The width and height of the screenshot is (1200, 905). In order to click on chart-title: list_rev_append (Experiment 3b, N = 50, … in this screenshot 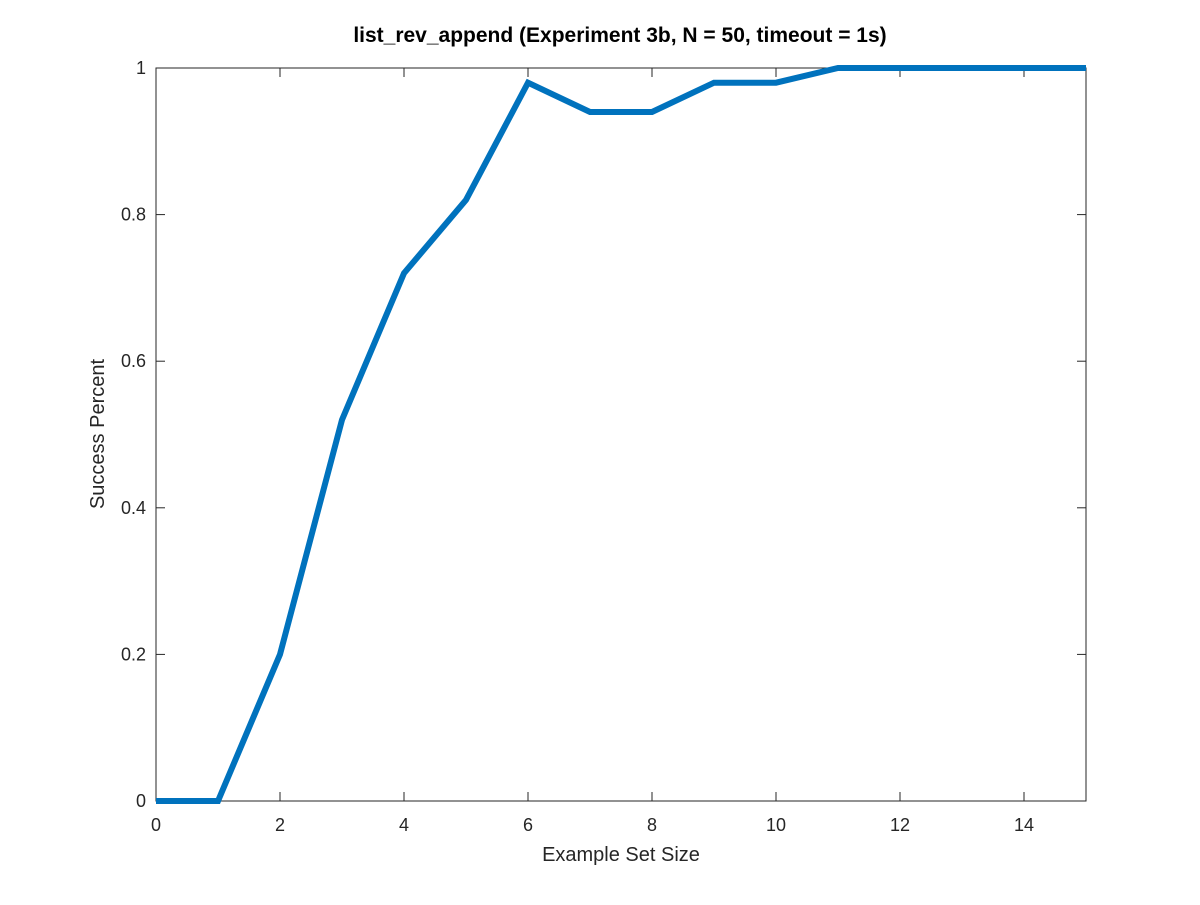, I will do `click(619, 35)`.